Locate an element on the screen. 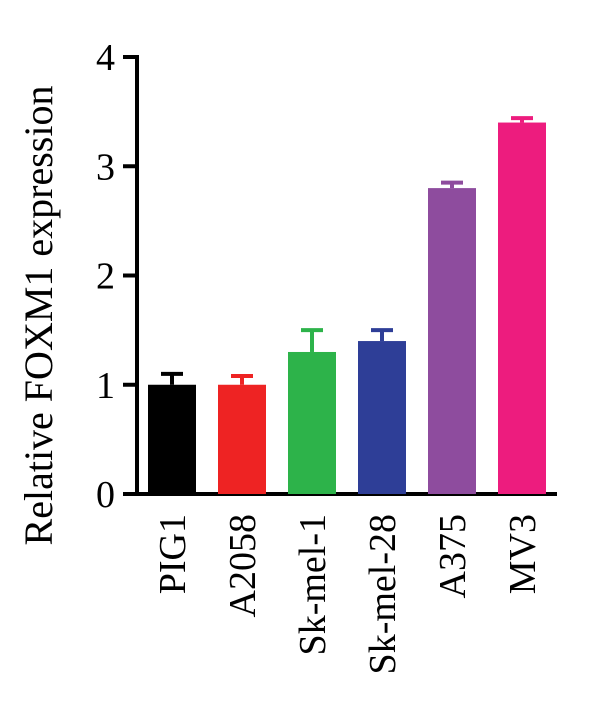  y-tick-label-0: 0 is located at coordinates (105, 495).